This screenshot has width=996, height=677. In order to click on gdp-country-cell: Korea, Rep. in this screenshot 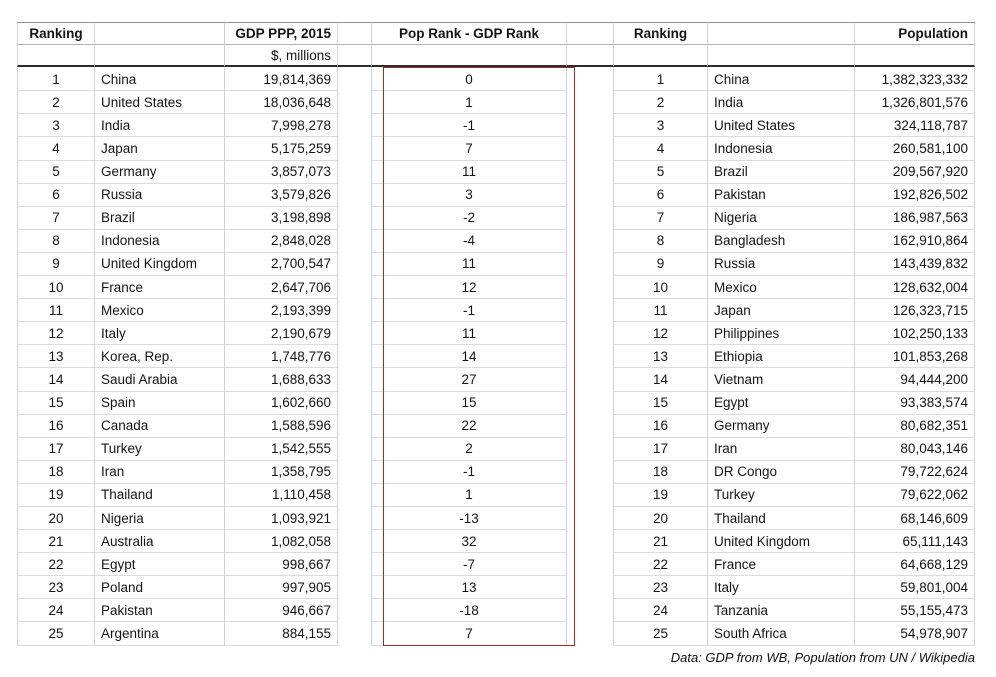, I will do `click(160, 357)`.